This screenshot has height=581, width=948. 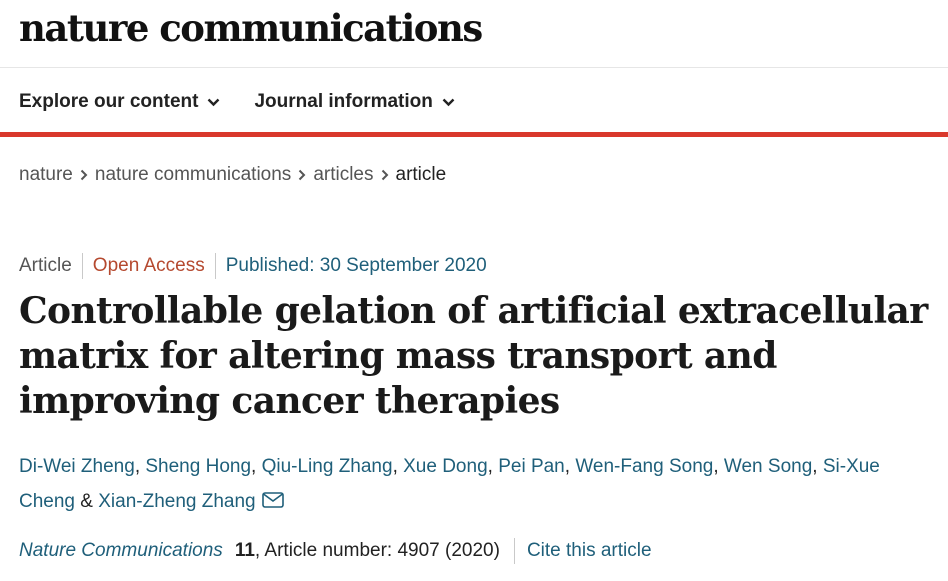 What do you see at coordinates (77, 466) in the screenshot?
I see `author-link: Di-Wei Zheng` at bounding box center [77, 466].